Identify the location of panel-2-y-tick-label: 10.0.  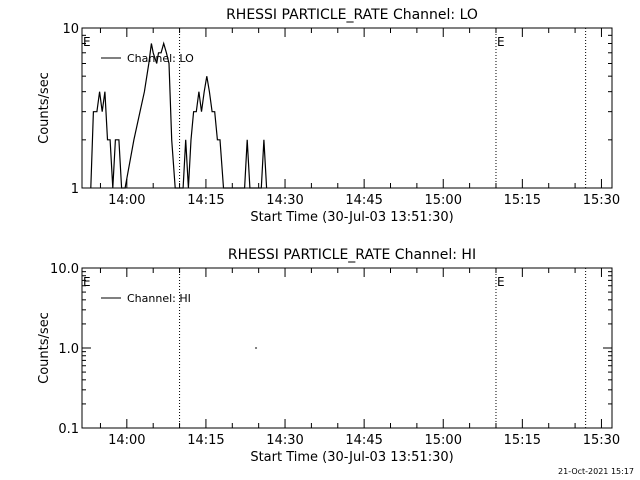
(64, 269).